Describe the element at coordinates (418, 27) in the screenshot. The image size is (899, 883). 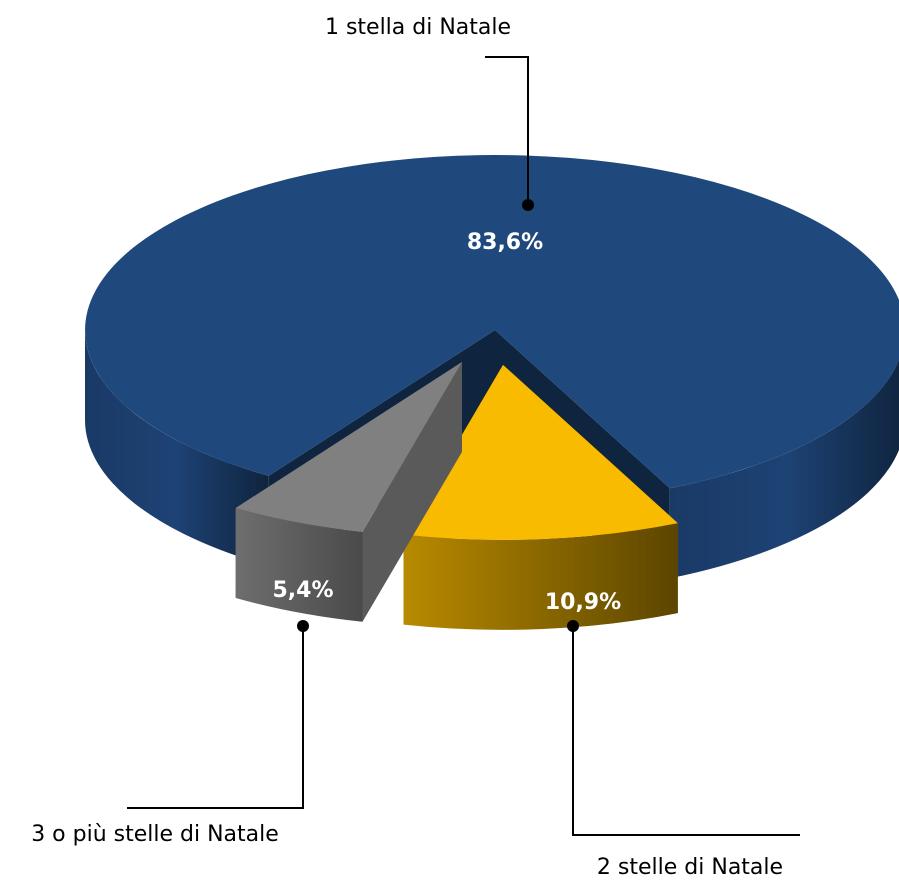
I see `category-label: 1 stella di Natale` at that location.